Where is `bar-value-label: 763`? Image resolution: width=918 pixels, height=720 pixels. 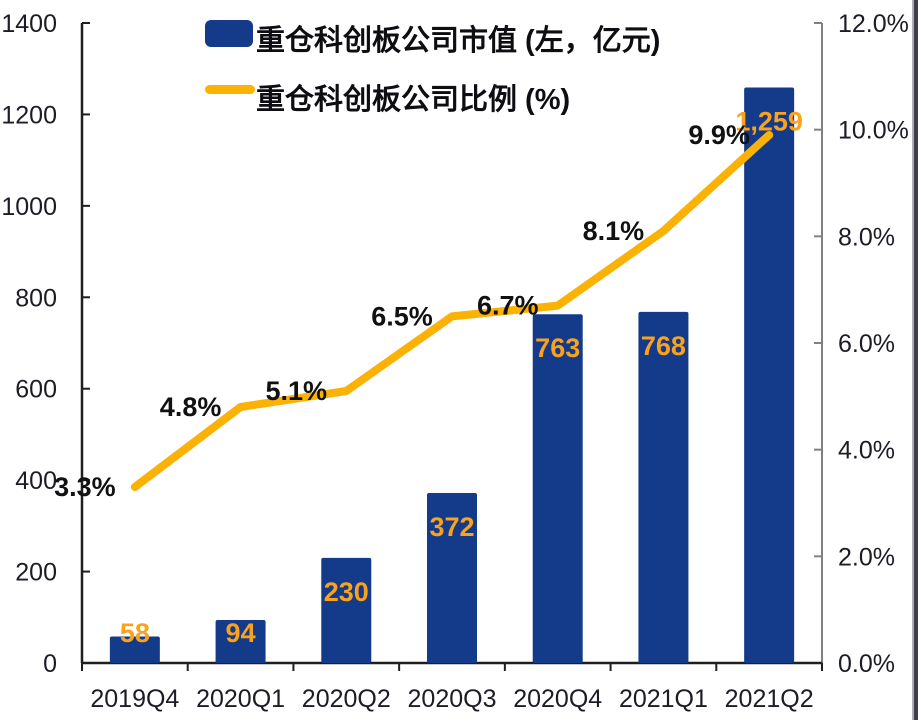
bar-value-label: 763 is located at coordinates (557, 348).